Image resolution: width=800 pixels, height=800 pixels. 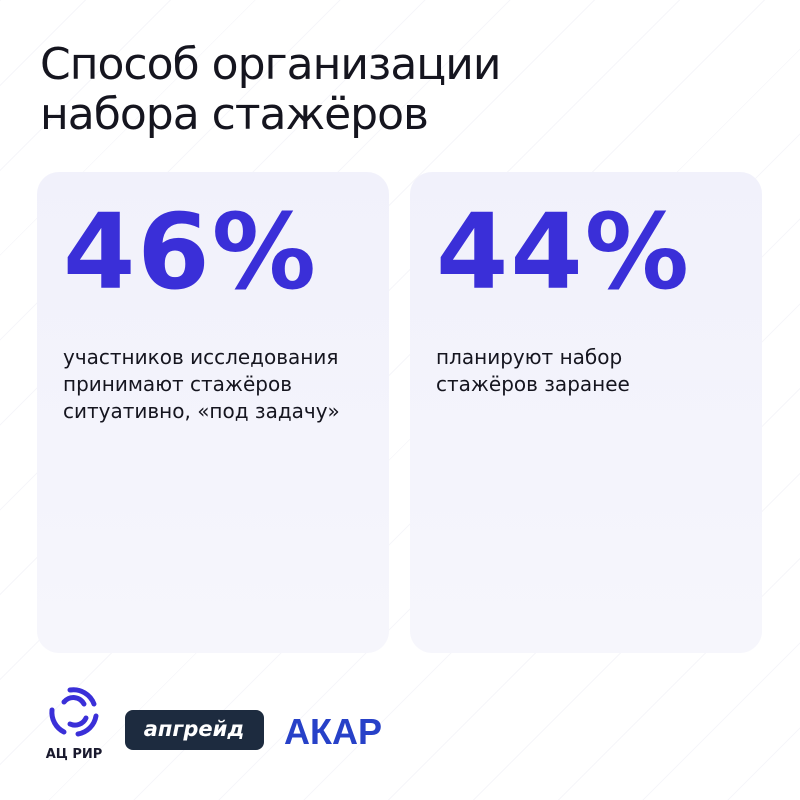 I want to click on desc-line: планируют набор, so click(x=529, y=357).